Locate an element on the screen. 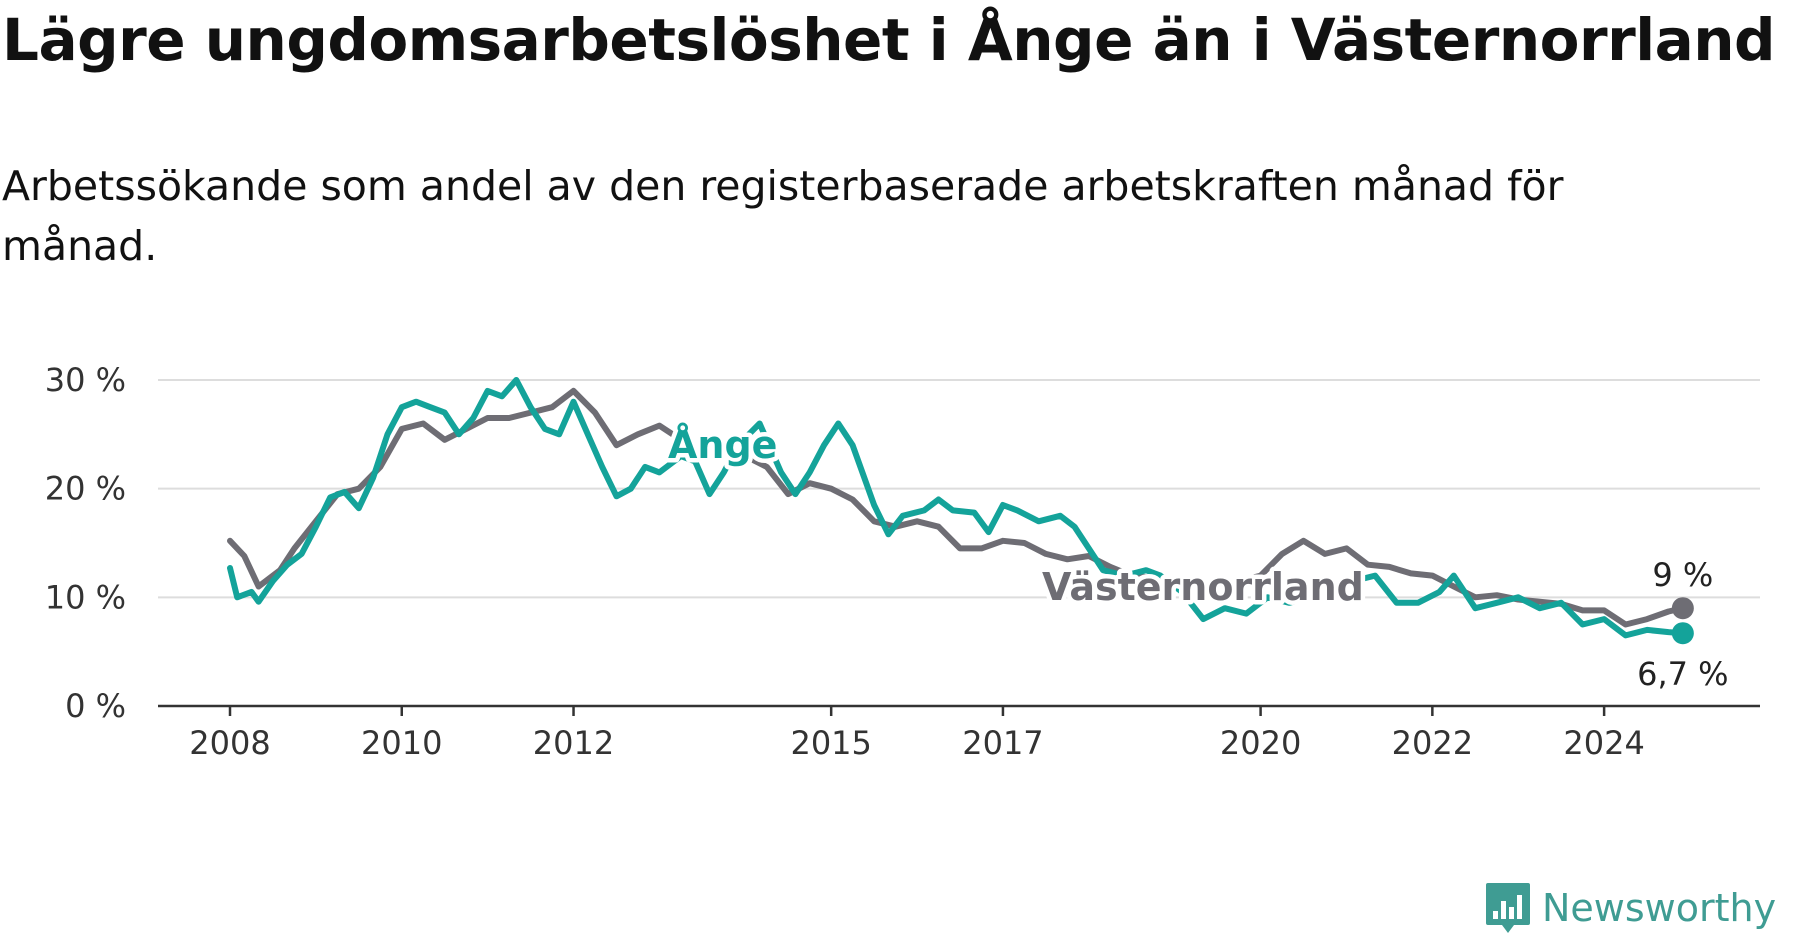 The image size is (1800, 948). end-label-vasternorrland: 9 % is located at coordinates (1682, 575).